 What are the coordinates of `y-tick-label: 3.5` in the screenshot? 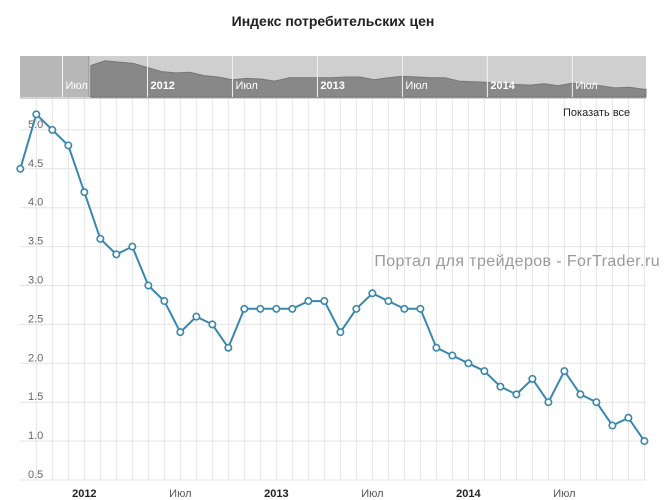 It's located at (35, 242).